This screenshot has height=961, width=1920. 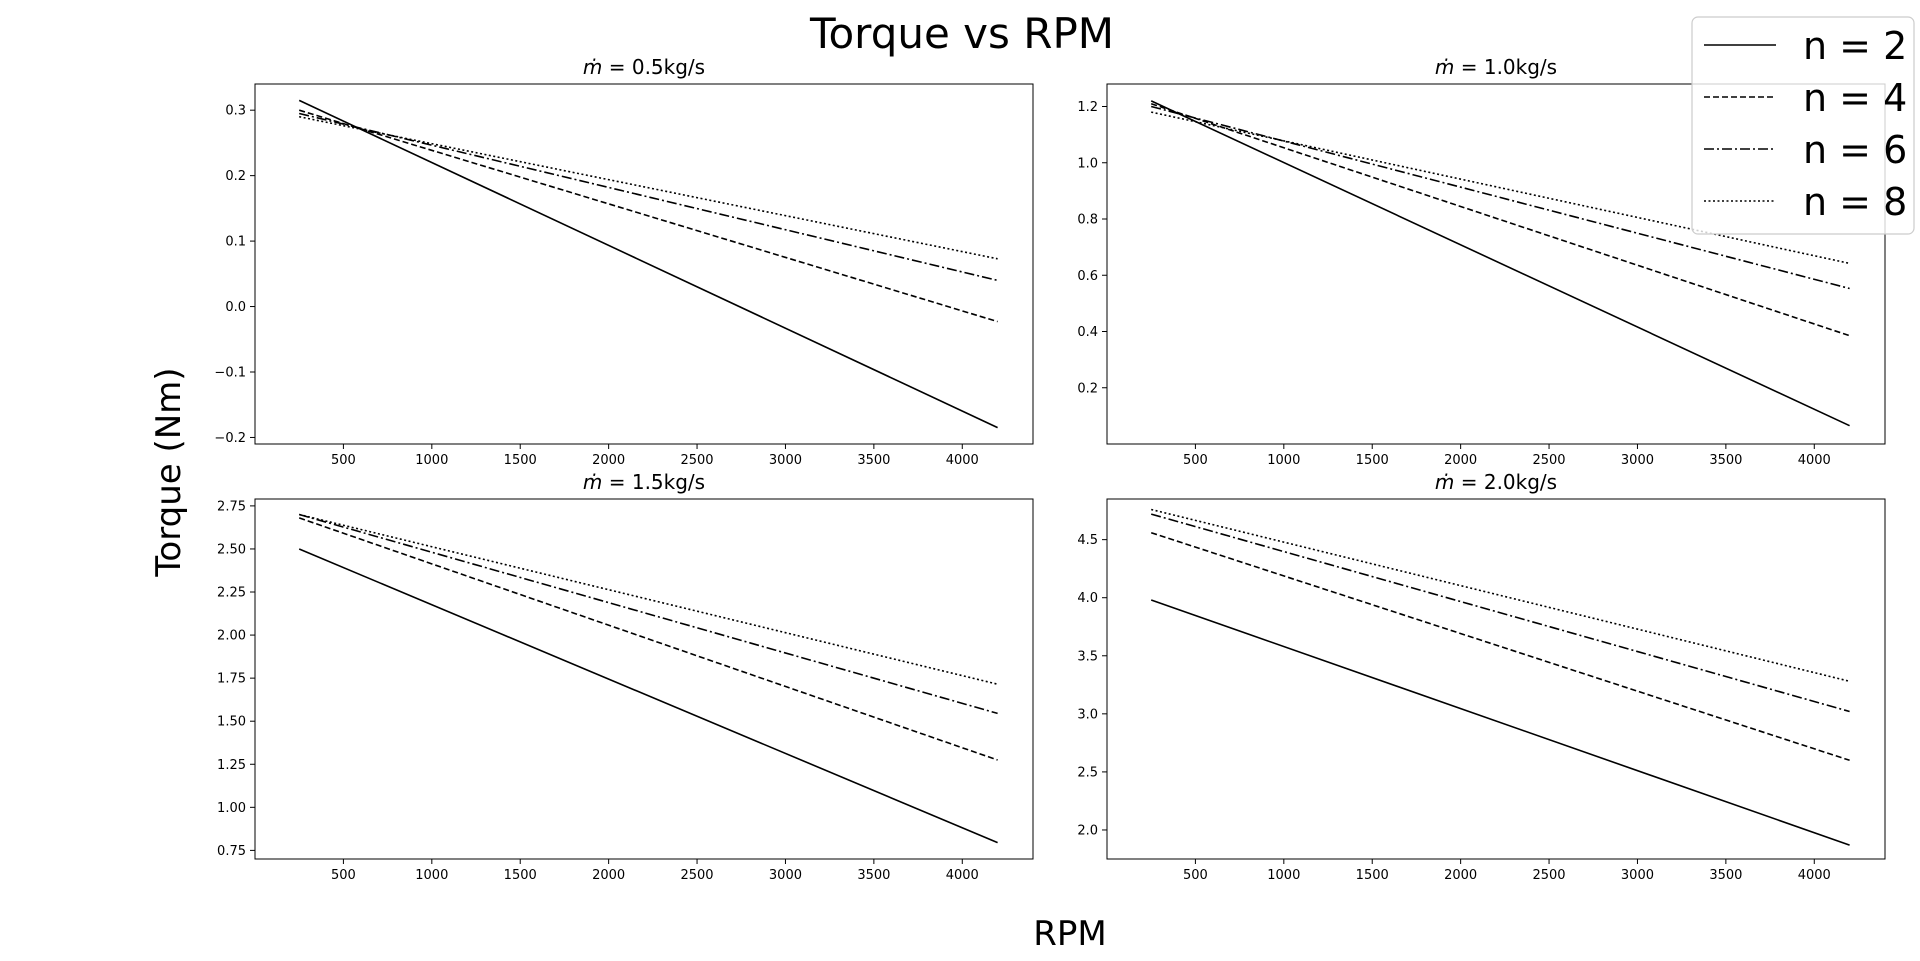 What do you see at coordinates (231, 851) in the screenshot?
I see `y-tick-label: 0.75` at bounding box center [231, 851].